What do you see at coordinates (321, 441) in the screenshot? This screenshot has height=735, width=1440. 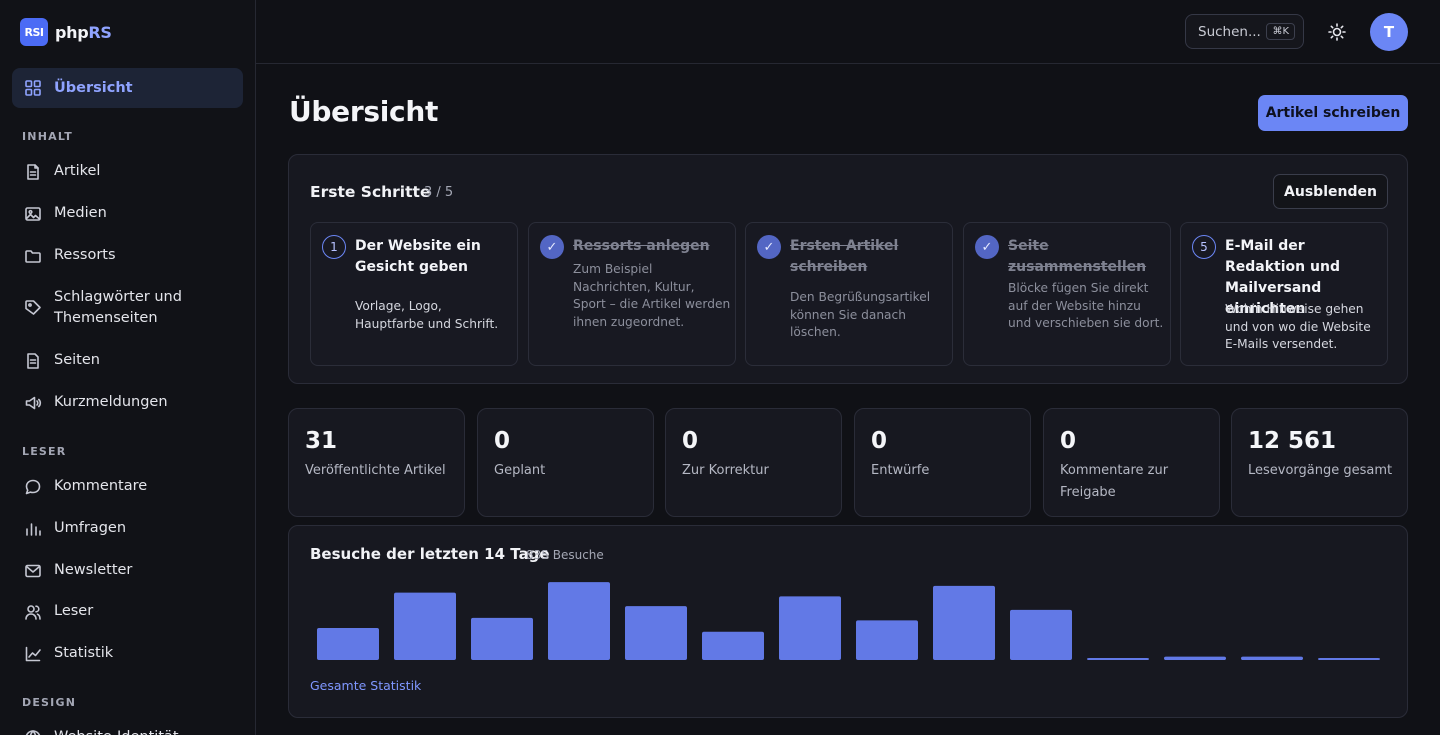 I see `stat-value: 31` at bounding box center [321, 441].